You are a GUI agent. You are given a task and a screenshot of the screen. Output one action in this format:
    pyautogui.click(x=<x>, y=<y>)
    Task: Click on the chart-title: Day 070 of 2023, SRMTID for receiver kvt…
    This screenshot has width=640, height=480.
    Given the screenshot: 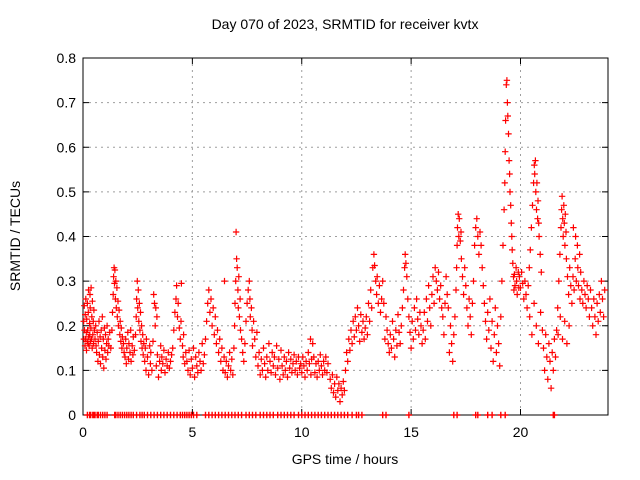 What is the action you would take?
    pyautogui.click(x=345, y=24)
    